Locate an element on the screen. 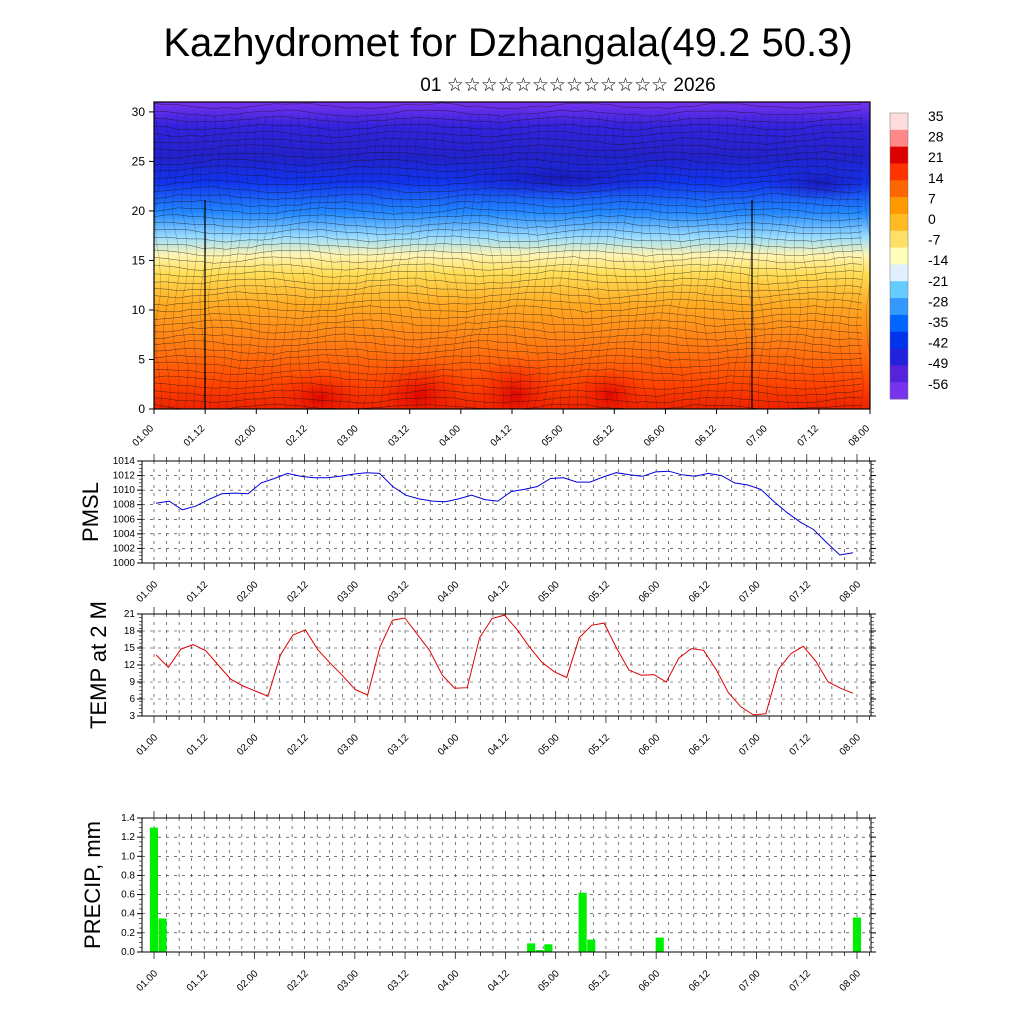  colorbar-label: 0 is located at coordinates (932, 219).